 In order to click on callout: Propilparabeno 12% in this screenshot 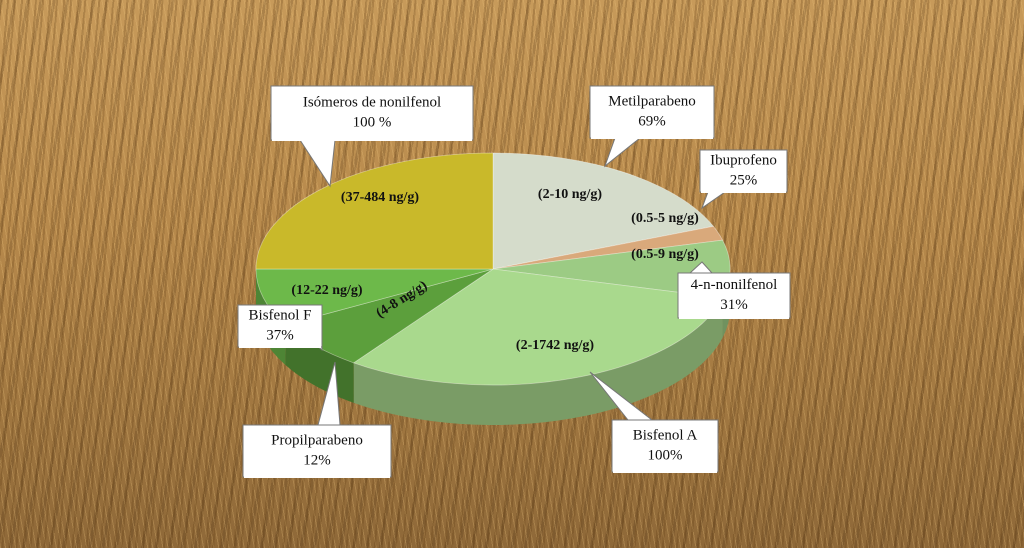, I will do `click(317, 419)`.